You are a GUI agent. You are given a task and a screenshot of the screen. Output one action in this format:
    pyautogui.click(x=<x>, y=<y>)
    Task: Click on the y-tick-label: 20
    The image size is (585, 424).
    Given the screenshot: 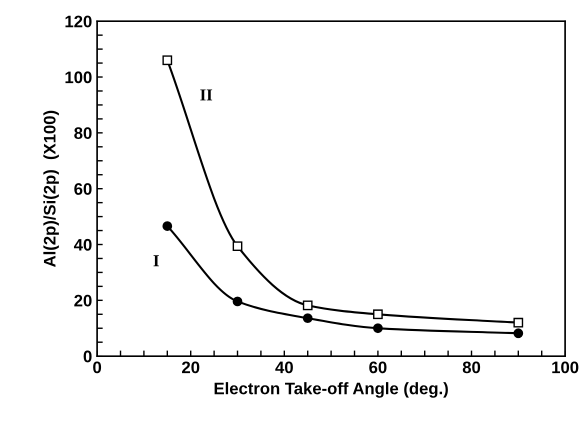 What is the action you would take?
    pyautogui.click(x=83, y=300)
    